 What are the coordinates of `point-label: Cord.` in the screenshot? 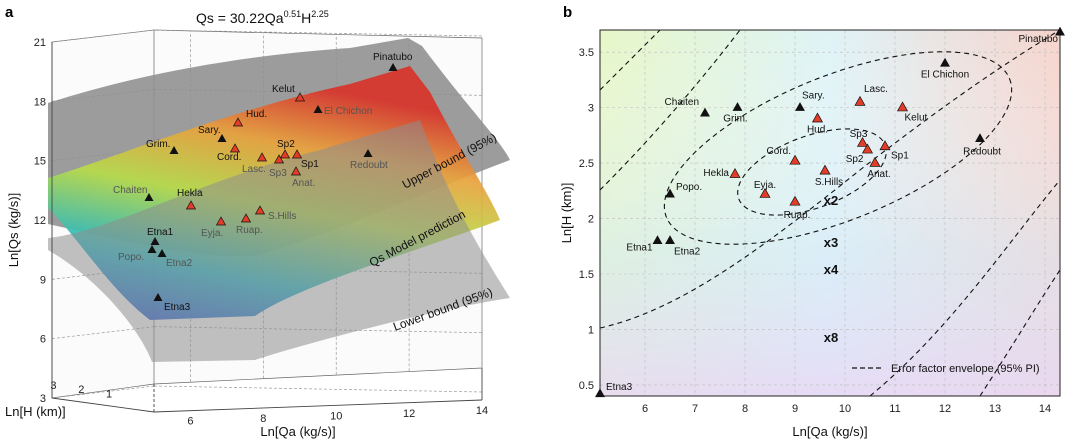 It's located at (779, 151).